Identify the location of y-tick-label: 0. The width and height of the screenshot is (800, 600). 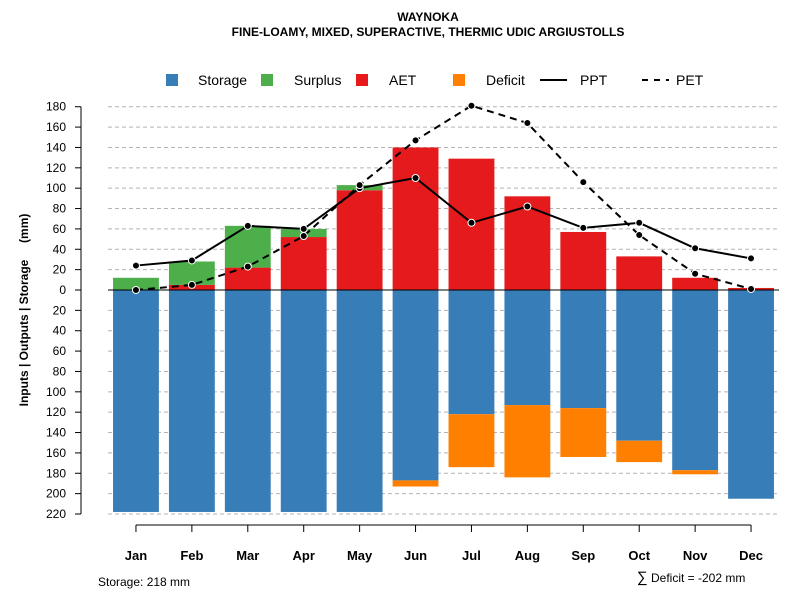
(62, 290).